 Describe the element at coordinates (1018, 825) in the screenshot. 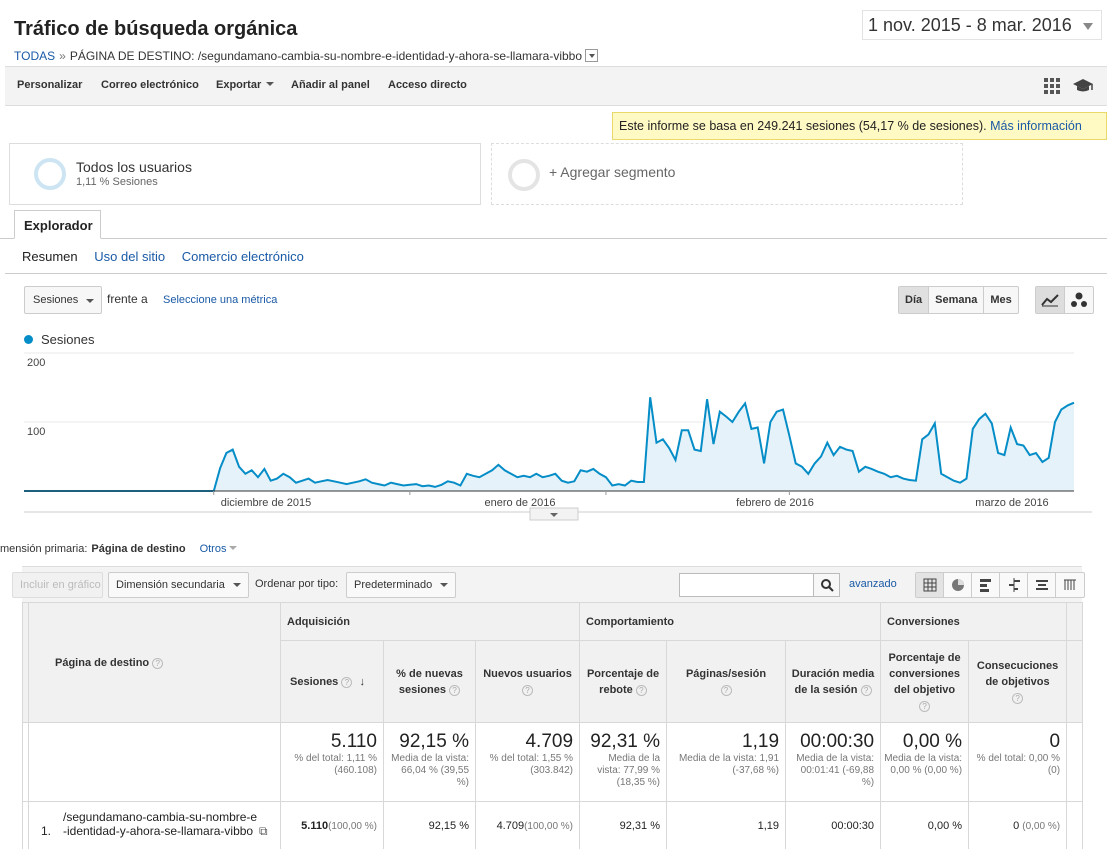

I see `row-goals: 0 (0,00 %)` at that location.